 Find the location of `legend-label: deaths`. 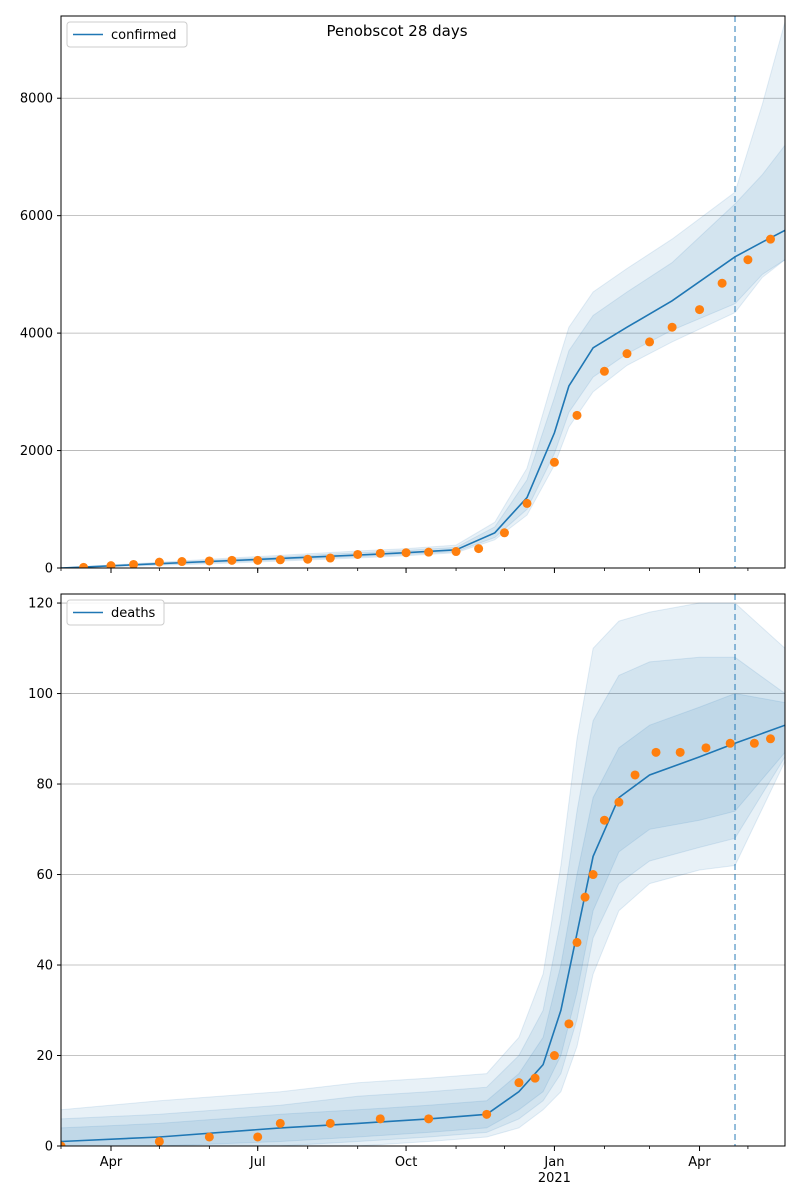

legend-label: deaths is located at coordinates (133, 613).